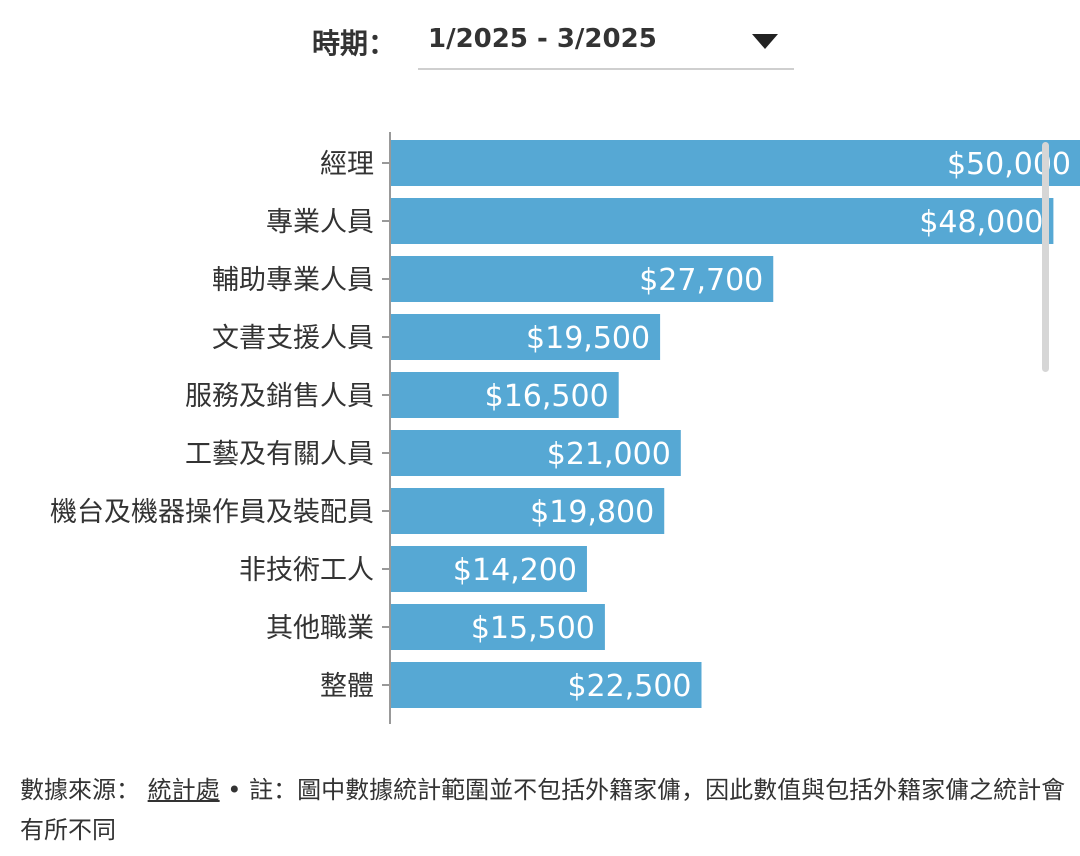 Image resolution: width=1080 pixels, height=856 pixels. I want to click on bar-value-label: $16,500, so click(547, 396).